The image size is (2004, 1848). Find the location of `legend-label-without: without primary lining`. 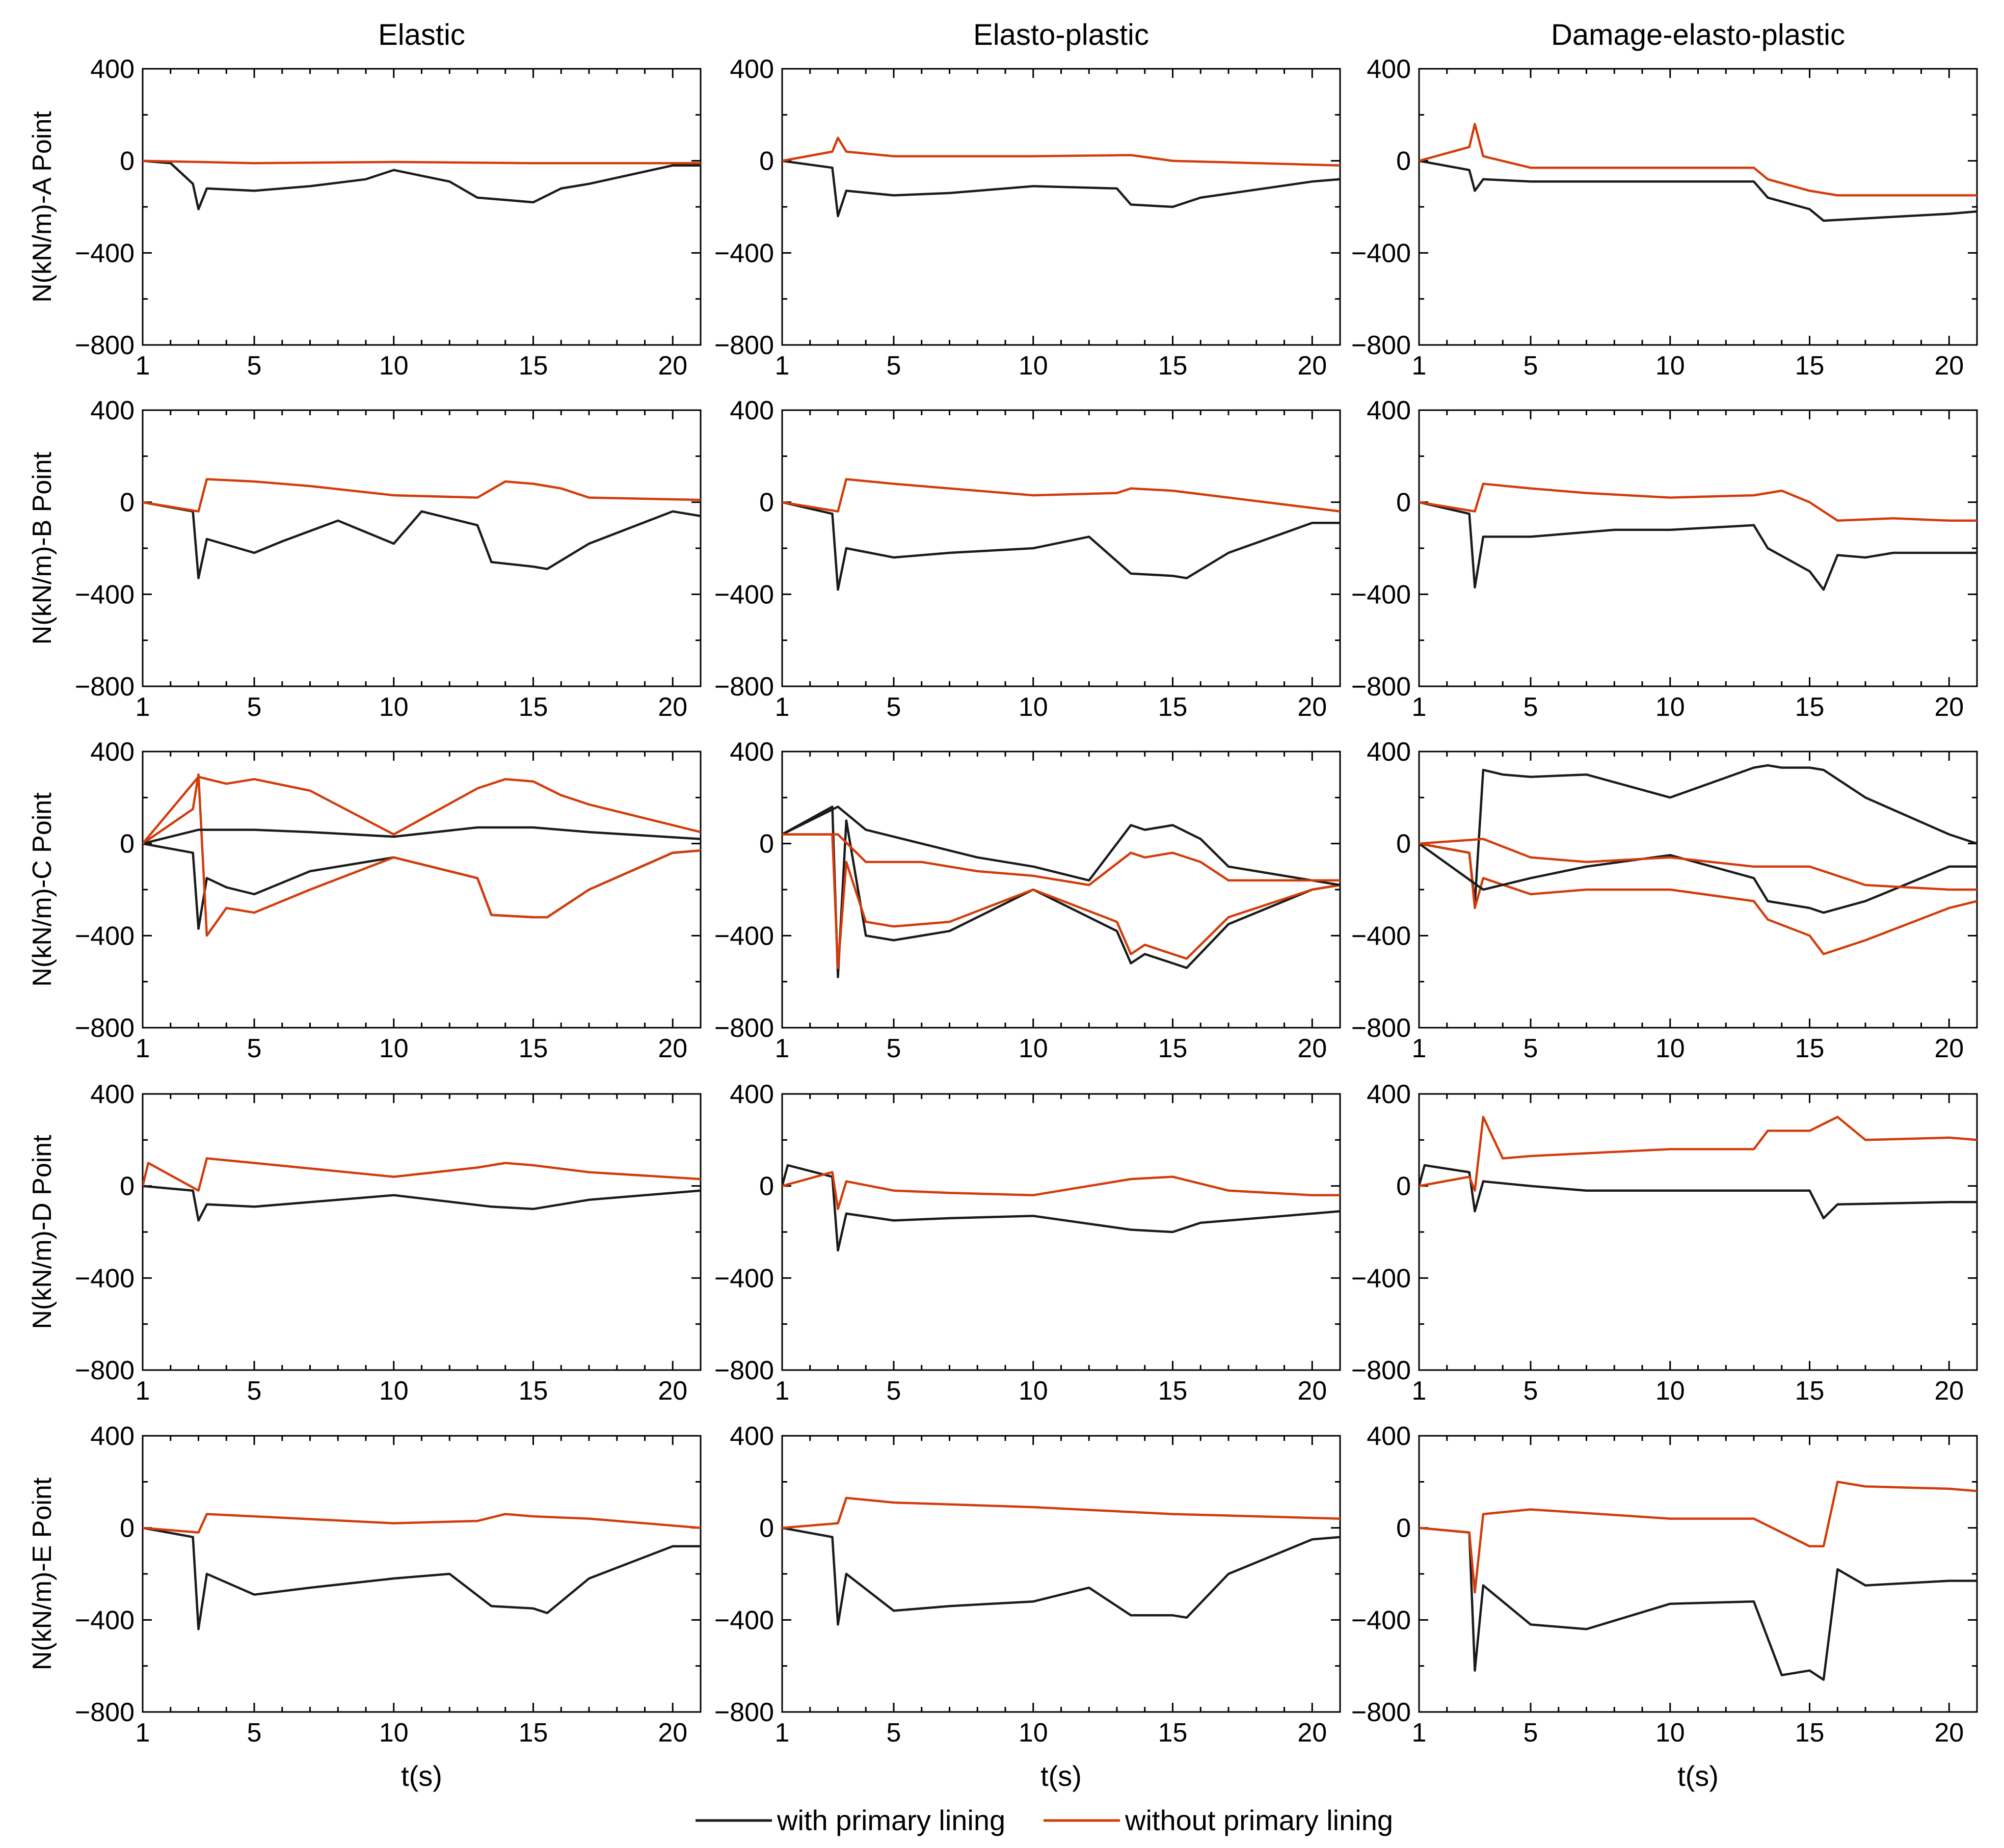

legend-label-without: without primary lining is located at coordinates (1259, 1820).